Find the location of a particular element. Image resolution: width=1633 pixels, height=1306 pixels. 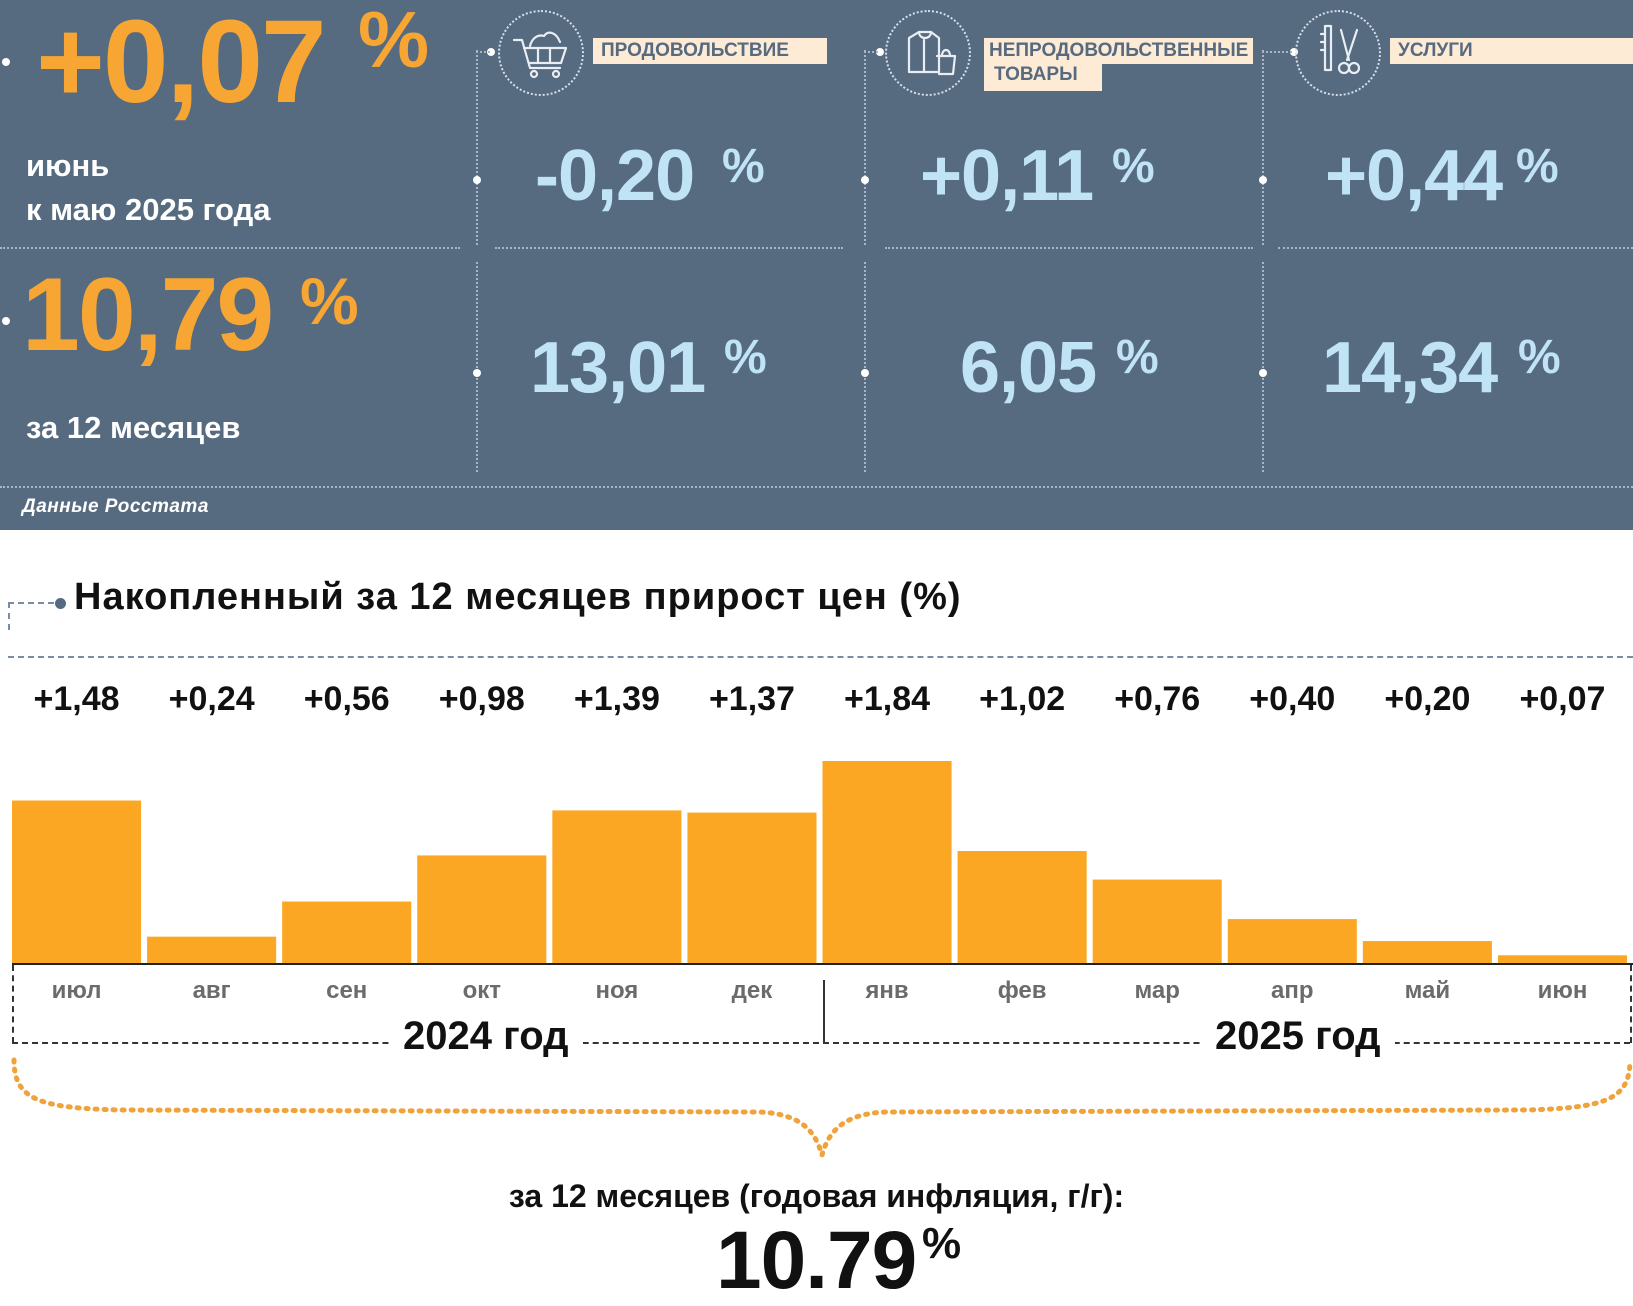

summary-percent: % is located at coordinates (942, 1243).